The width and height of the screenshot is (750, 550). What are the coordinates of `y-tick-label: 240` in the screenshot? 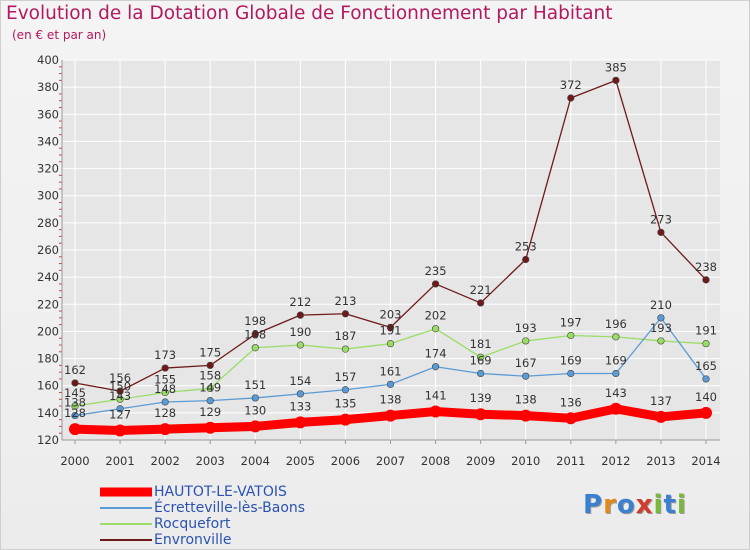 It's located at (48, 277).